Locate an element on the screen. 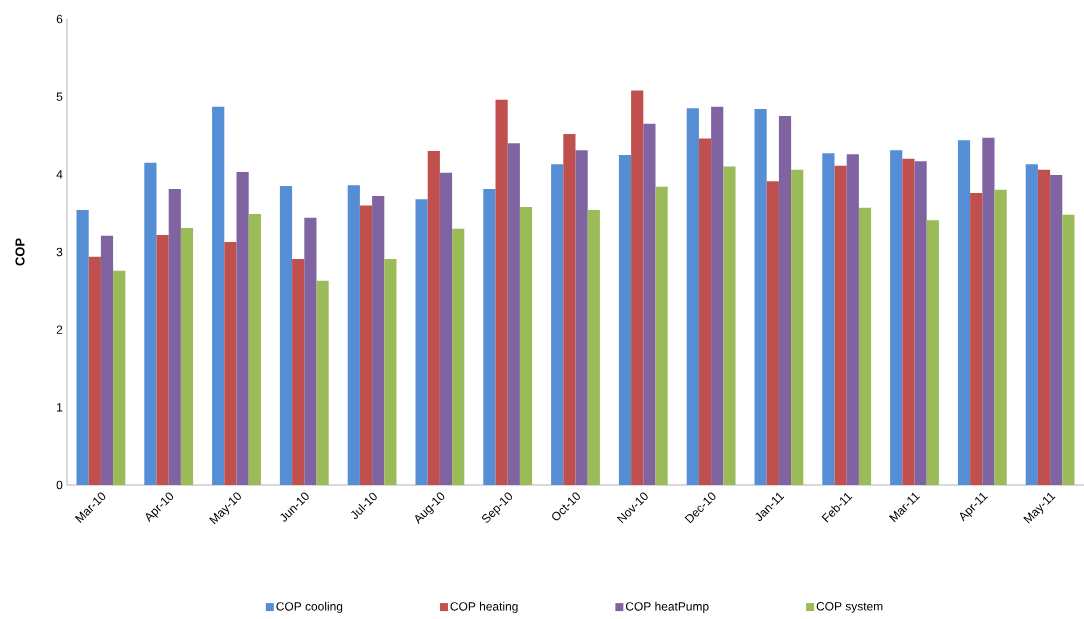 The image size is (1084, 619). legend-label: COP heating is located at coordinates (484, 607).